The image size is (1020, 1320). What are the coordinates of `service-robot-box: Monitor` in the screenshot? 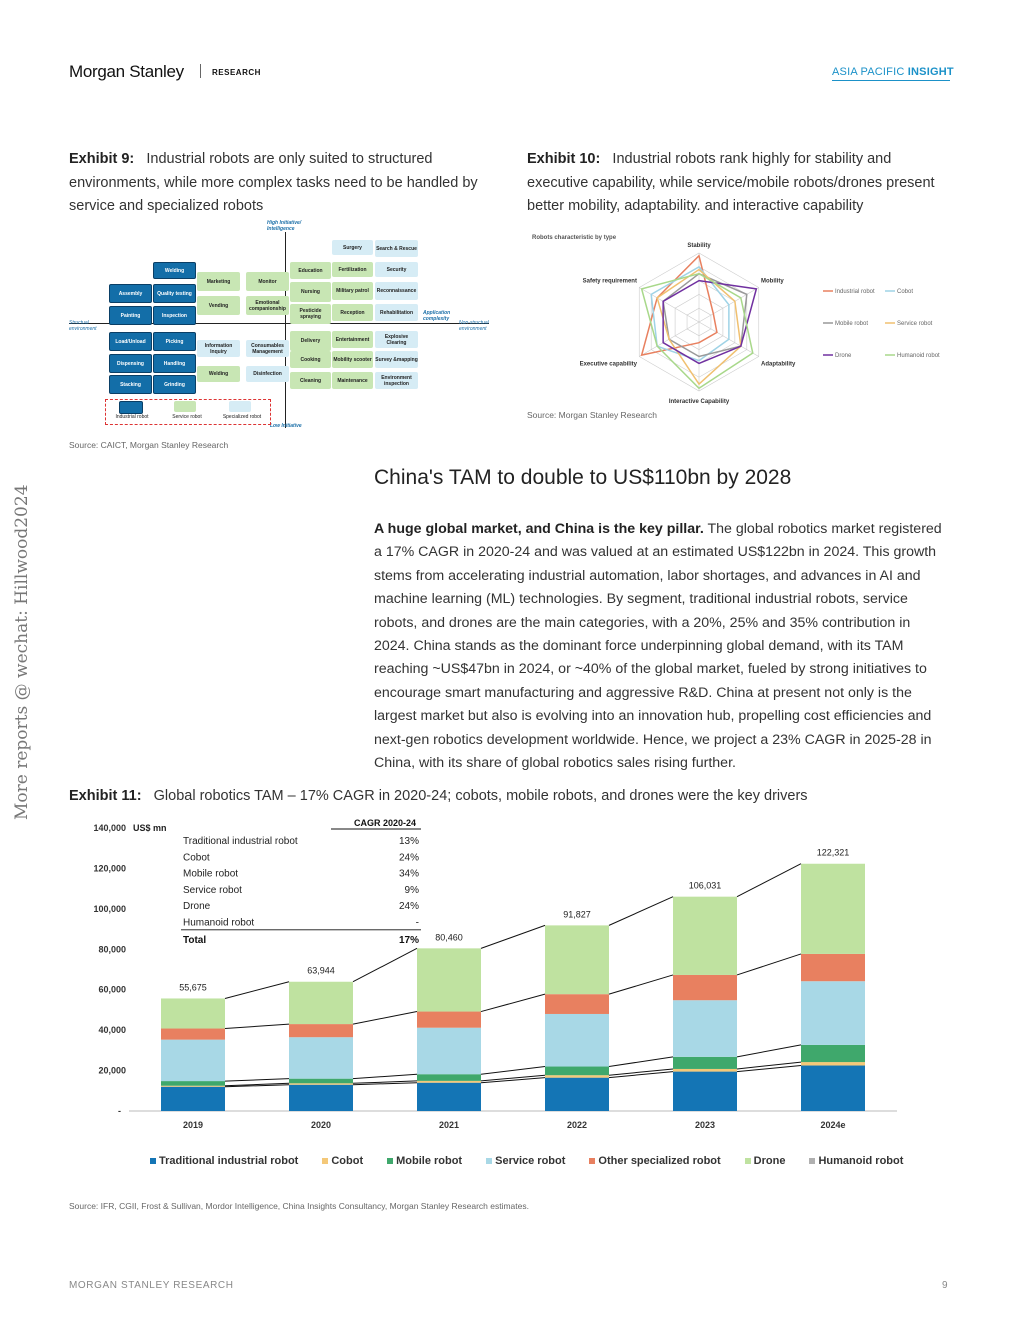 It's located at (267, 281).